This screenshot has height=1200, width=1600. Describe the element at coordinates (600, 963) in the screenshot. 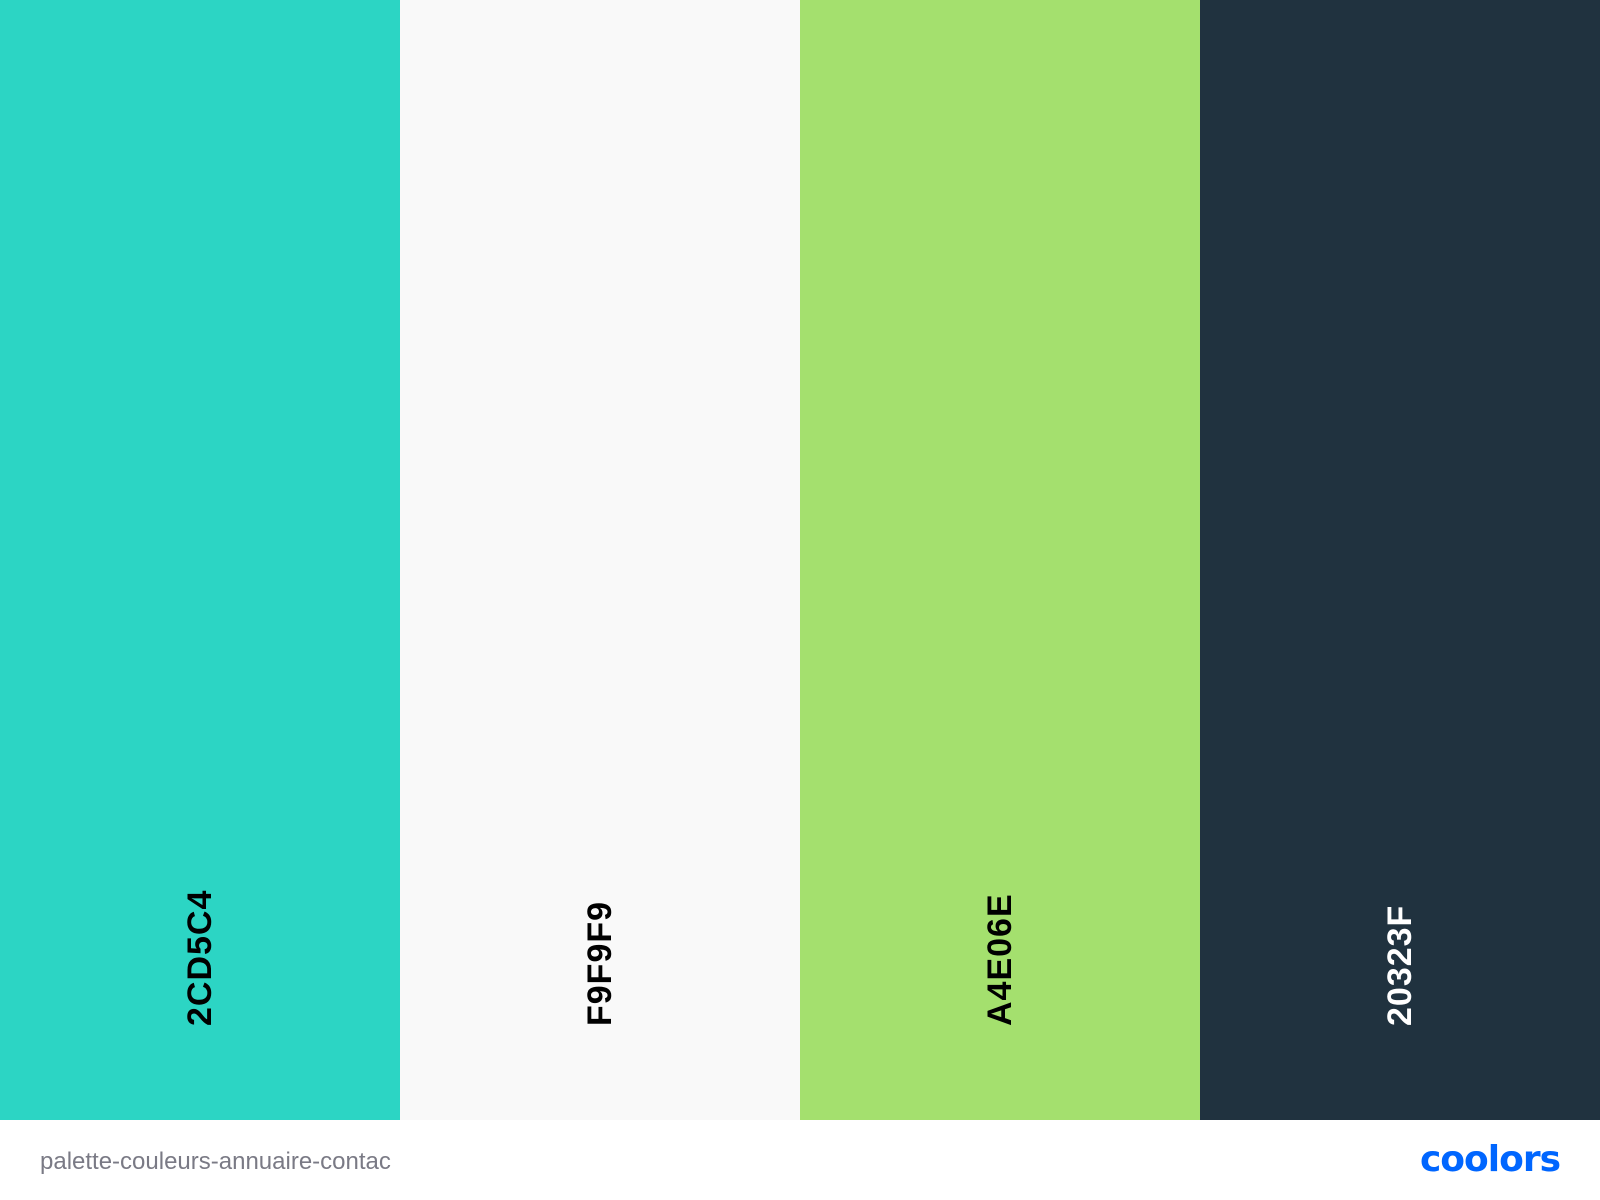

I see `hex-code-label: F9F9F9` at that location.